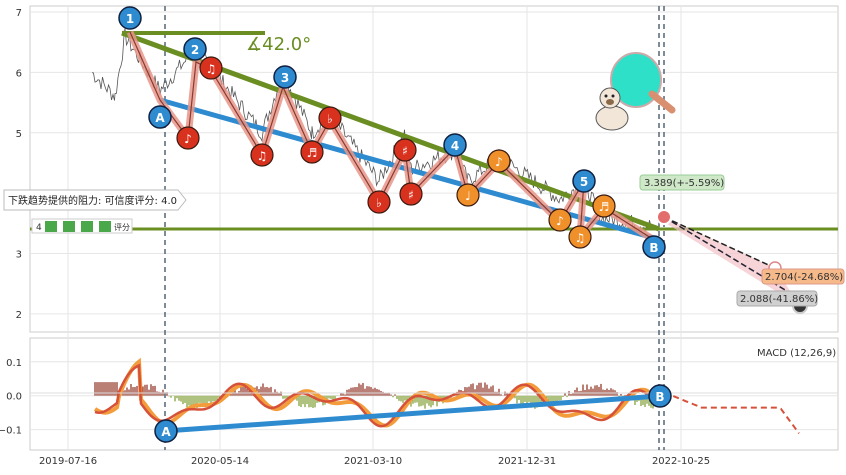 Image resolution: width=846 pixels, height=475 pixels. Describe the element at coordinates (643, 83) in the screenshot. I see `paddle-icon` at that location.